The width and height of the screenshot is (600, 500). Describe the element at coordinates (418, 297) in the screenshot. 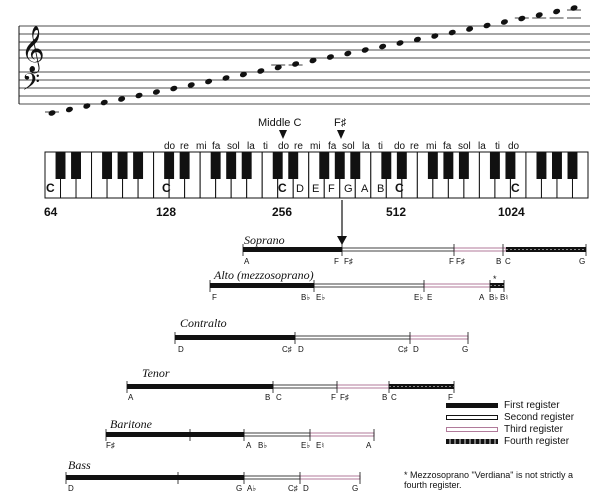

I see `range-label: E♭` at that location.